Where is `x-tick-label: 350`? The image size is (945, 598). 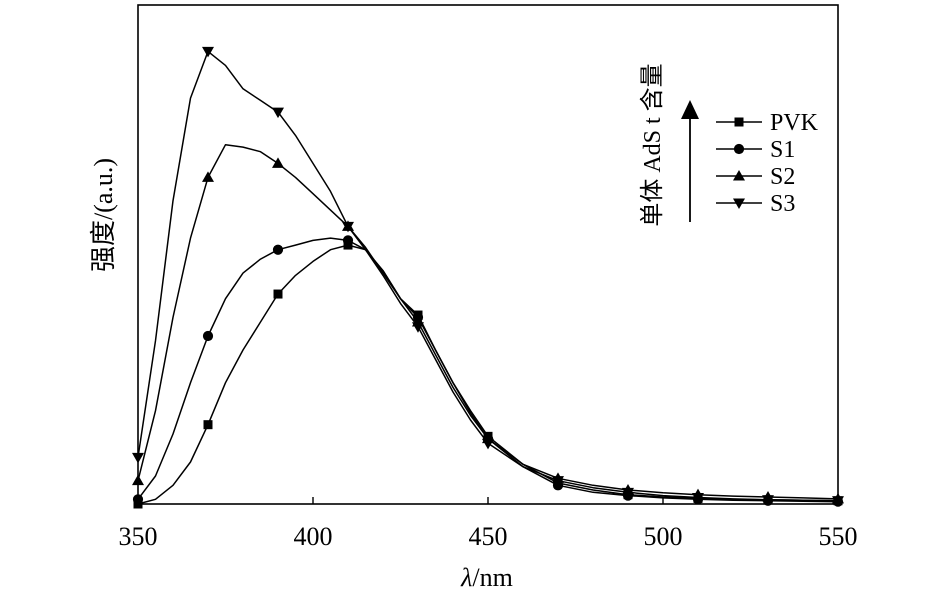
x-tick-label: 350 is located at coordinates (138, 536).